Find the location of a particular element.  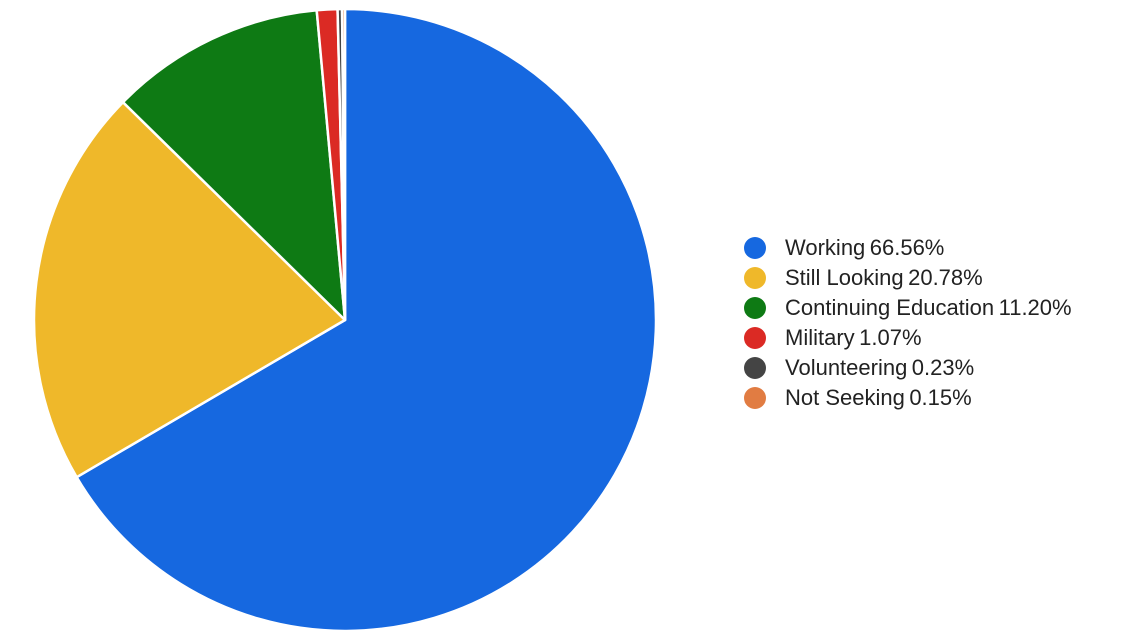

legend-value: 1.07% is located at coordinates (890, 337).